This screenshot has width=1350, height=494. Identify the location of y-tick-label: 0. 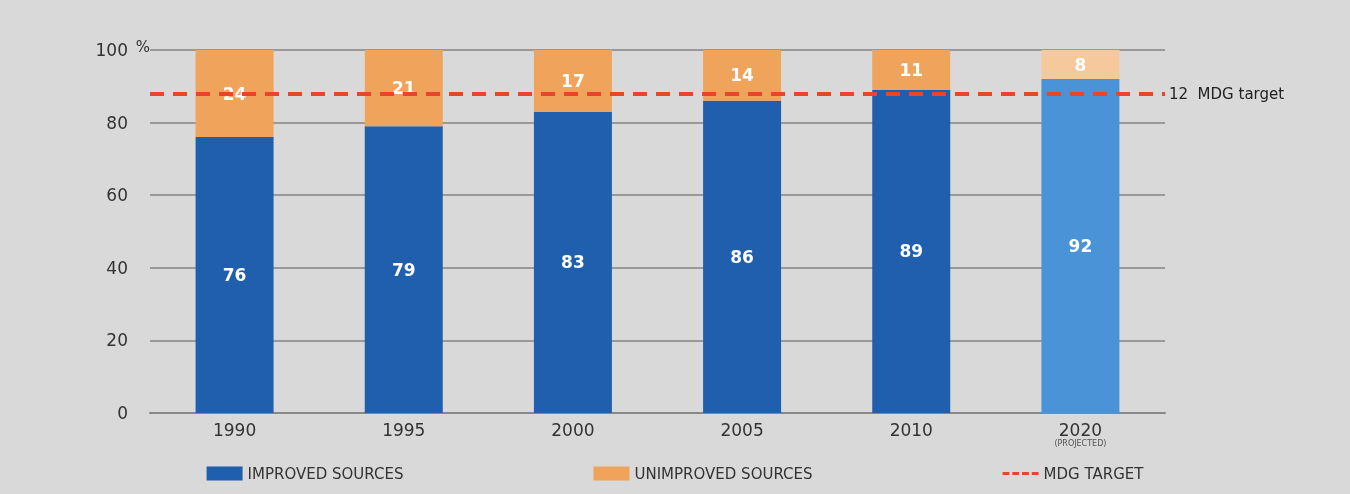
(122, 413).